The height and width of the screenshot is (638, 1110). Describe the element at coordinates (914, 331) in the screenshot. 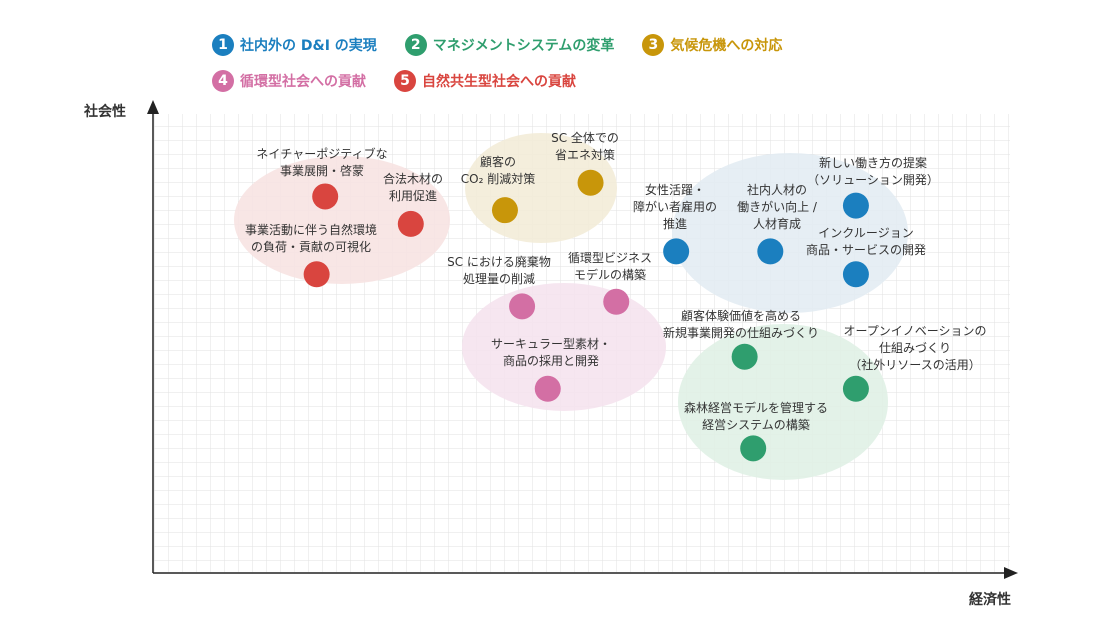

I see `point-label-line: オープンイノベーションの` at that location.